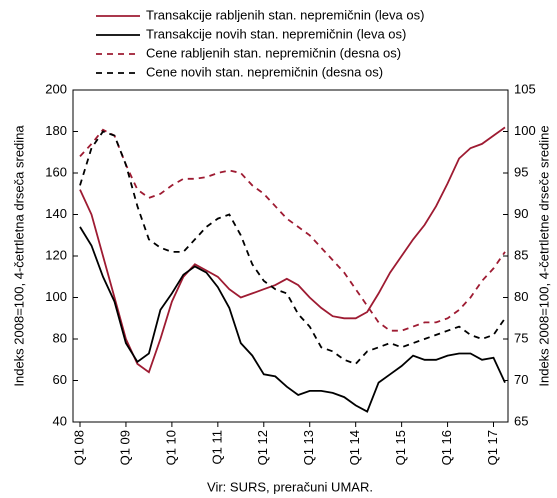 The width and height of the screenshot is (557, 498). Describe the element at coordinates (60, 420) in the screenshot. I see `y-tick-label: 40` at that location.